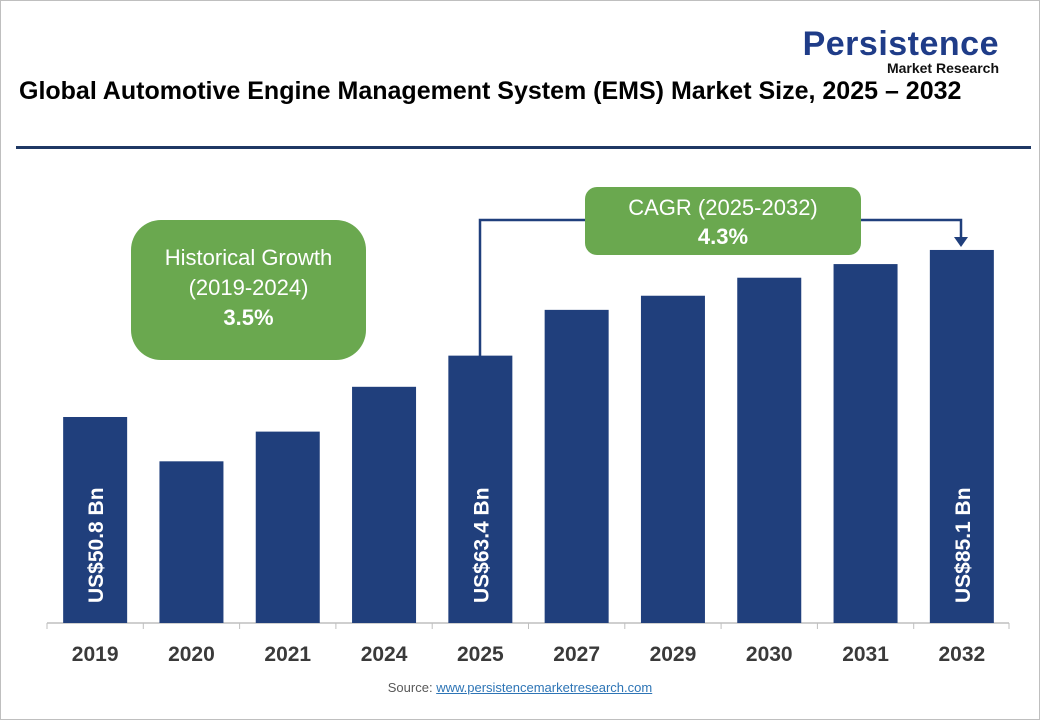 This screenshot has width=1040, height=720. What do you see at coordinates (95, 654) in the screenshot?
I see `x-tick-label: 2019` at bounding box center [95, 654].